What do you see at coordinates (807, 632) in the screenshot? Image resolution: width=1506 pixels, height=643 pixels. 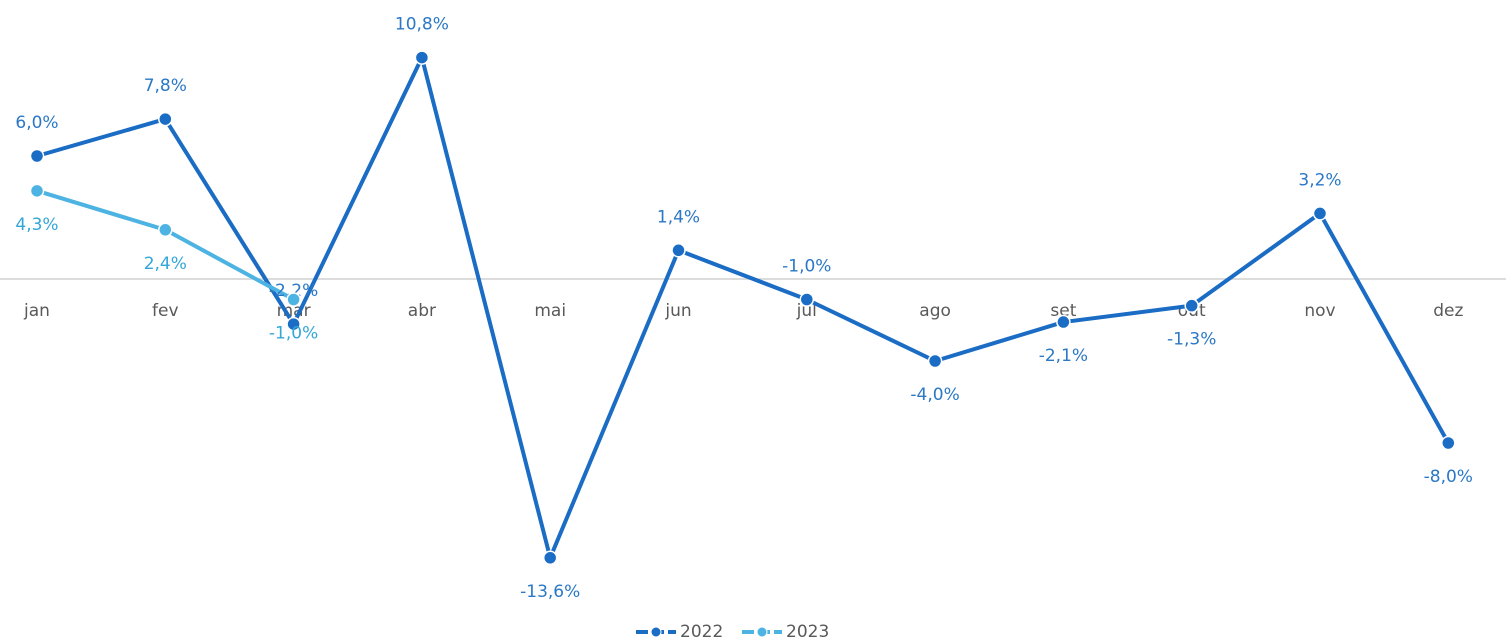 I see `legend-label: 2023` at bounding box center [807, 632].